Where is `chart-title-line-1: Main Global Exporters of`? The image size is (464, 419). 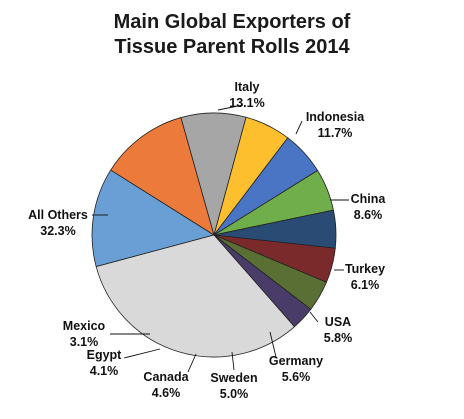
chart-title-line-1: Main Global Exporters of is located at coordinates (232, 22).